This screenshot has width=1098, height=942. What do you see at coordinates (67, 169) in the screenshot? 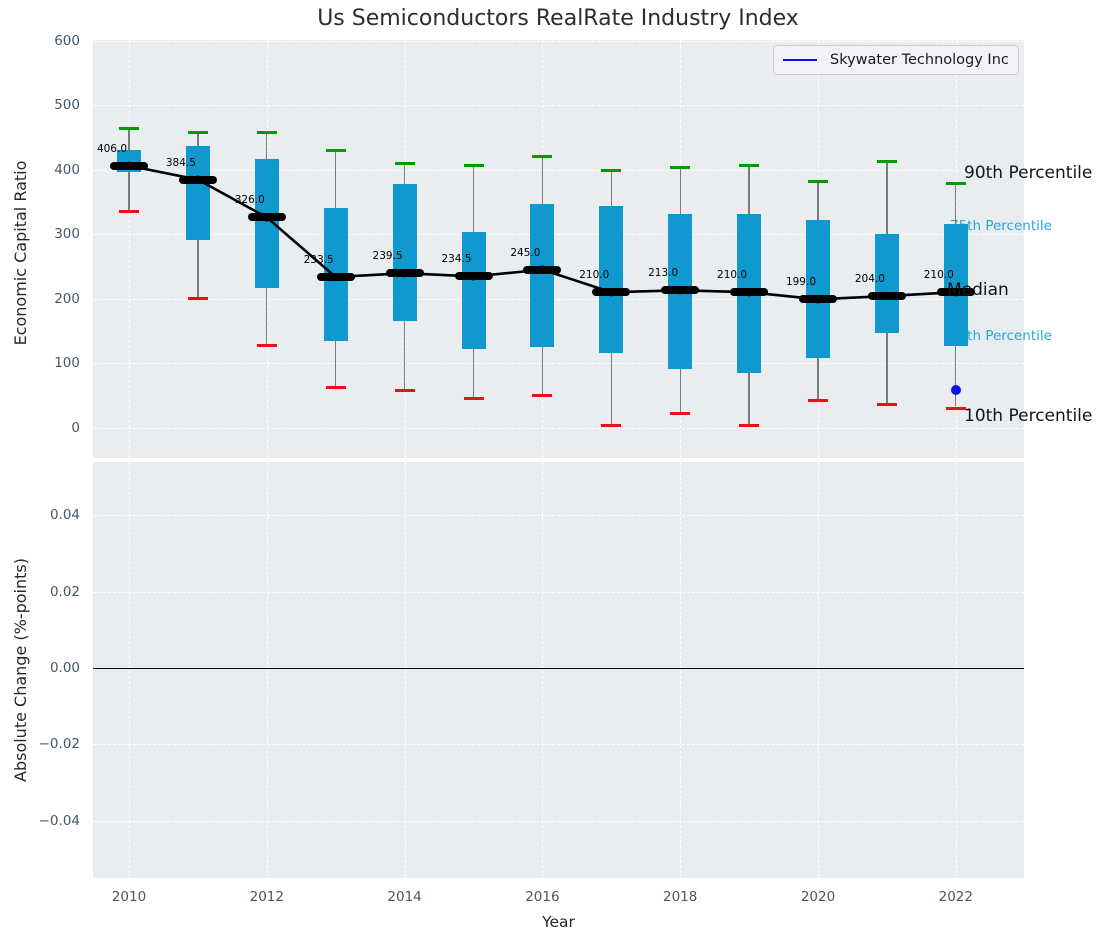
I see `y-tick-label: 400` at bounding box center [67, 169].